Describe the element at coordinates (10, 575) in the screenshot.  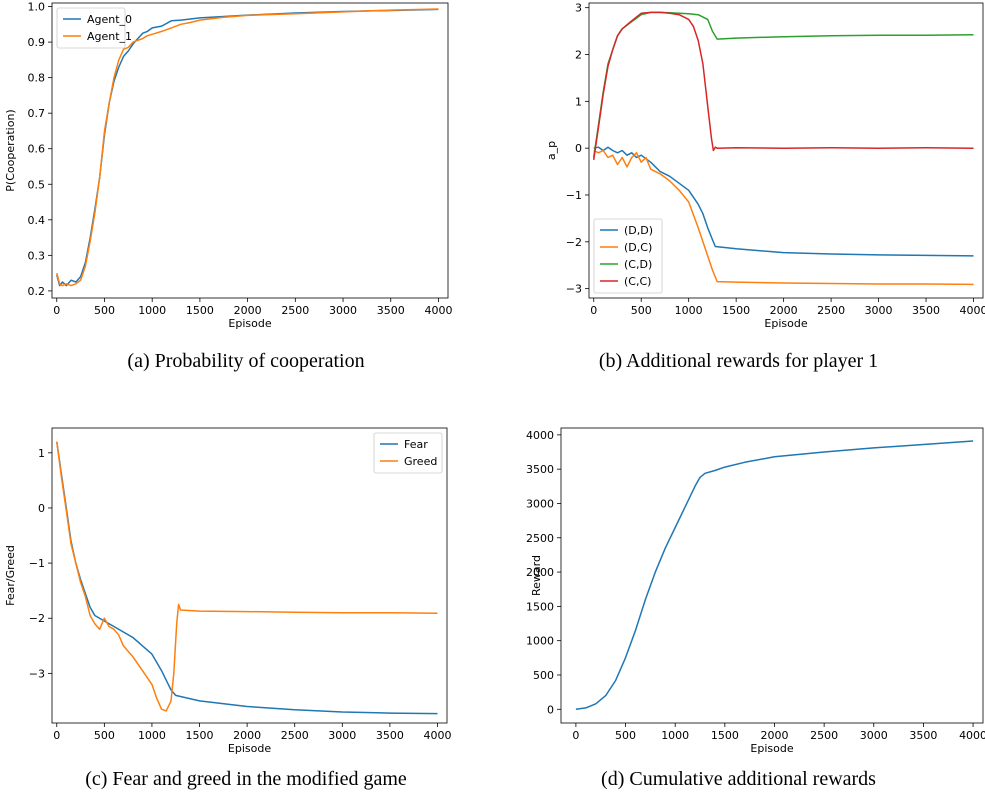
I see `y-axis-label: Fear/Greed` at that location.